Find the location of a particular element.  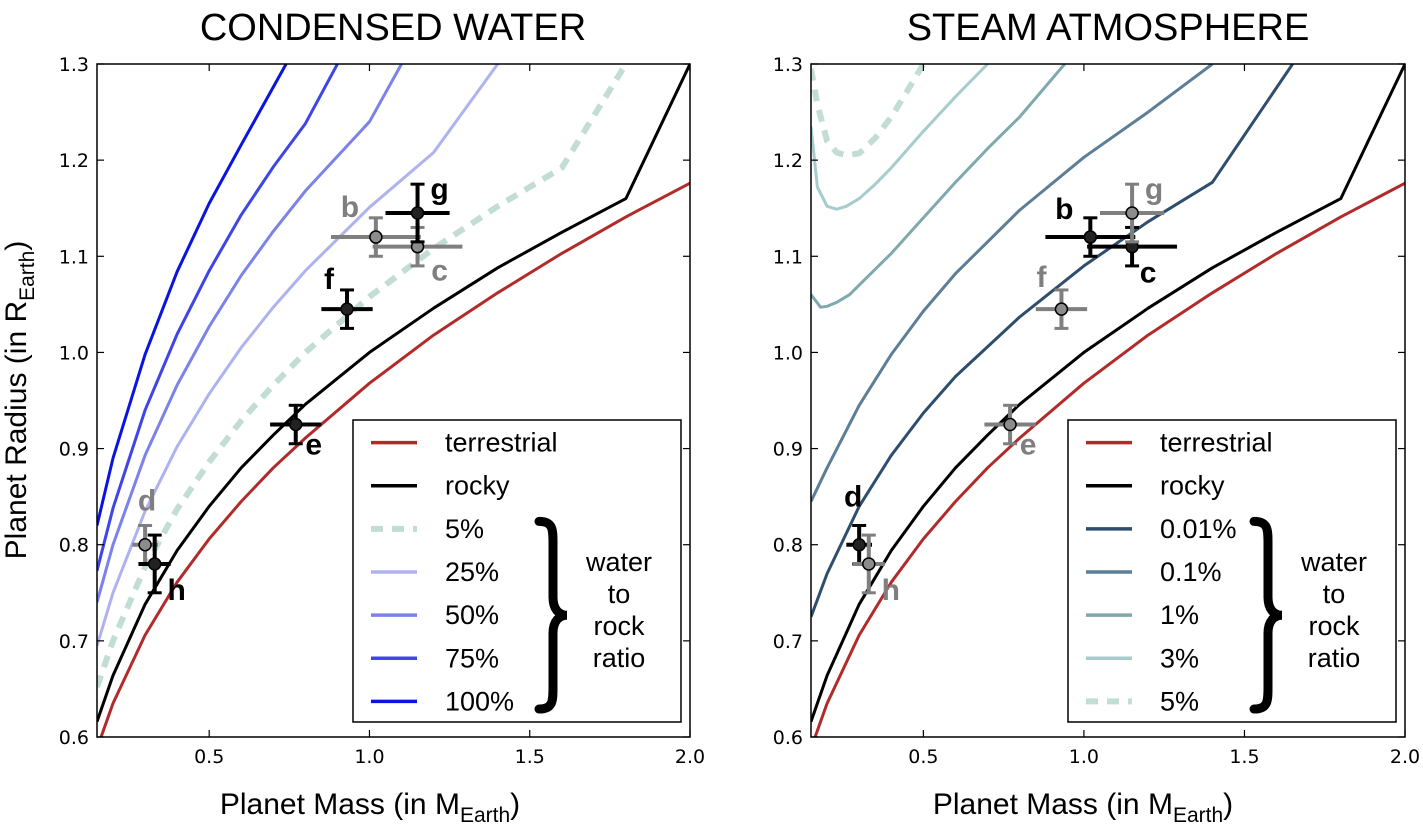

legend-label-5: 3% is located at coordinates (1179, 658).